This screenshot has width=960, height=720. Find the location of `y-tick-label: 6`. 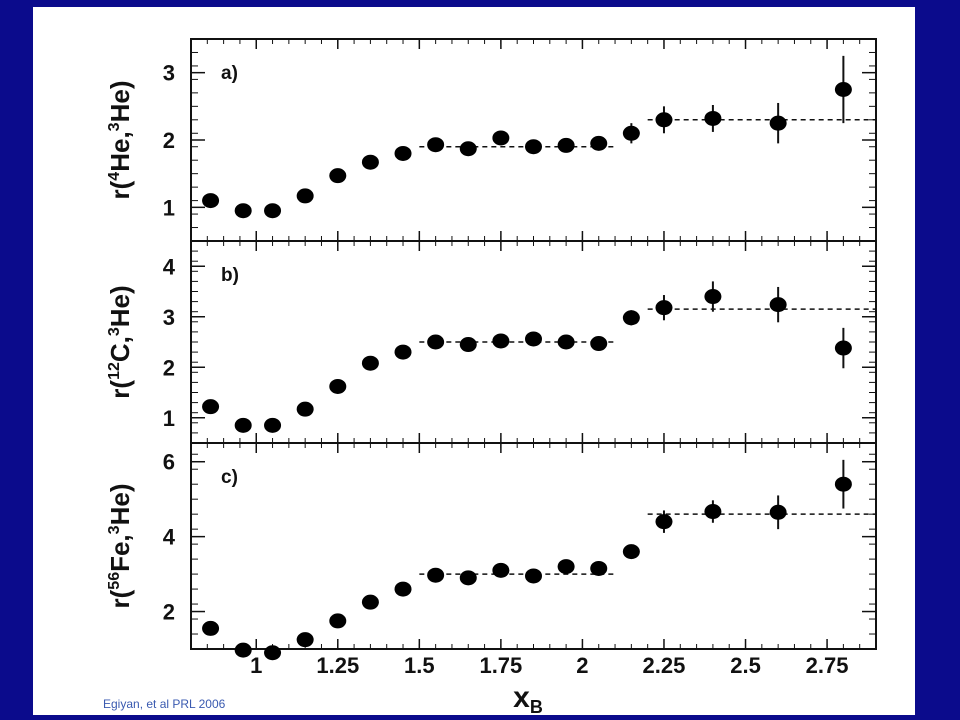

y-tick-label: 6 is located at coordinates (169, 462).